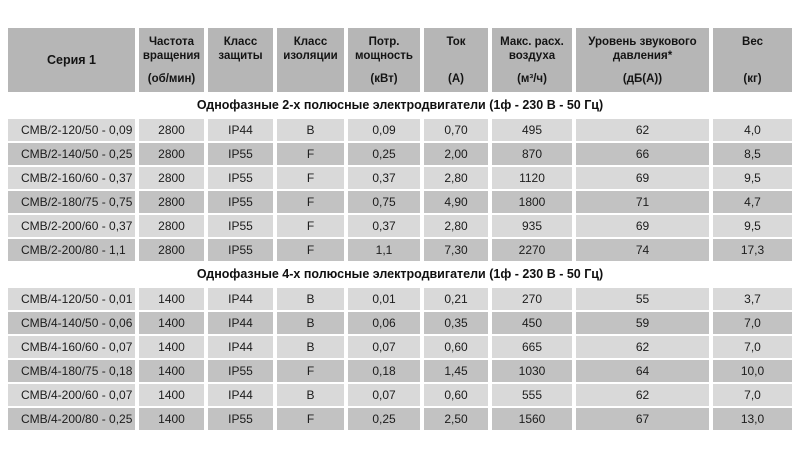 This screenshot has width=800, height=450. Describe the element at coordinates (642, 250) in the screenshot. I see `value-cell: 74` at that location.